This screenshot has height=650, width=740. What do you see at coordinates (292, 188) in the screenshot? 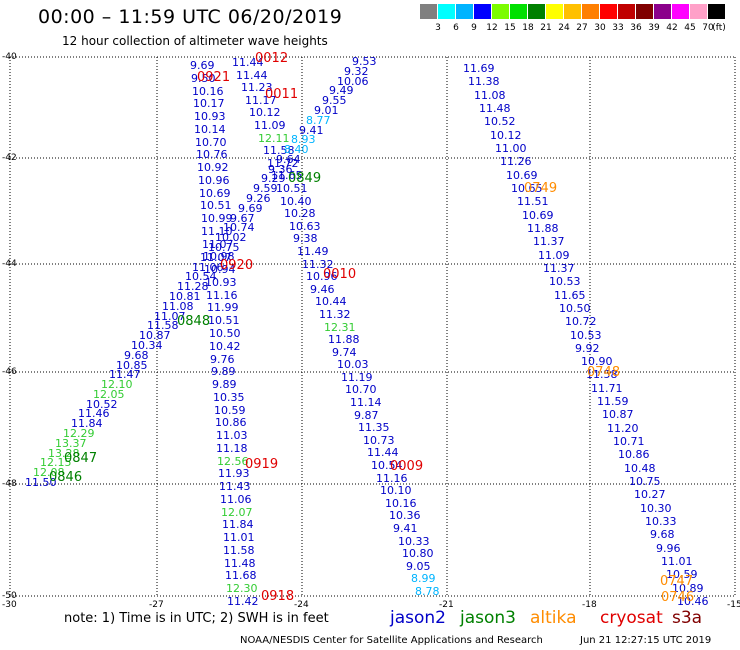
I see `wave-height-value: 10.51` at bounding box center [292, 188].